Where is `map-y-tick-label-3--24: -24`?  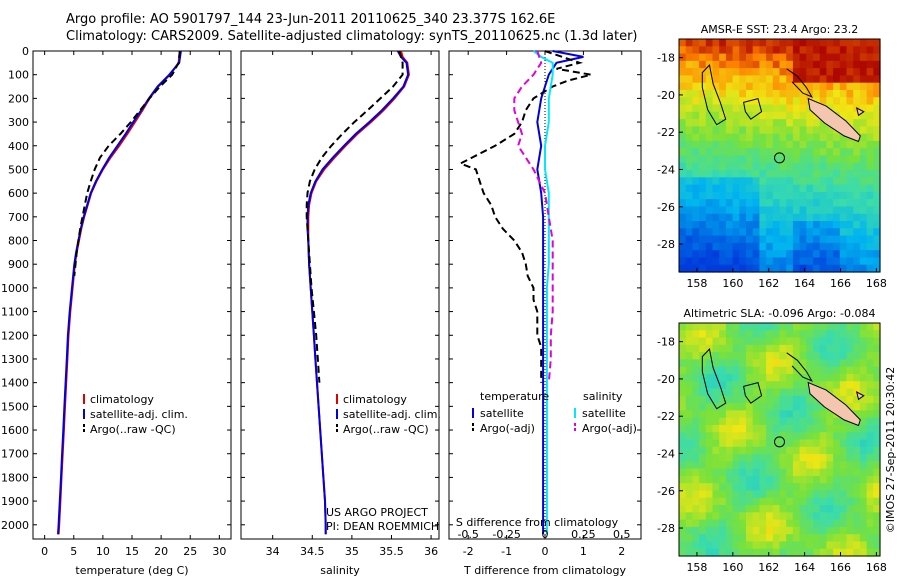
map-y-tick-label-3--24: -24 is located at coordinates (666, 169).